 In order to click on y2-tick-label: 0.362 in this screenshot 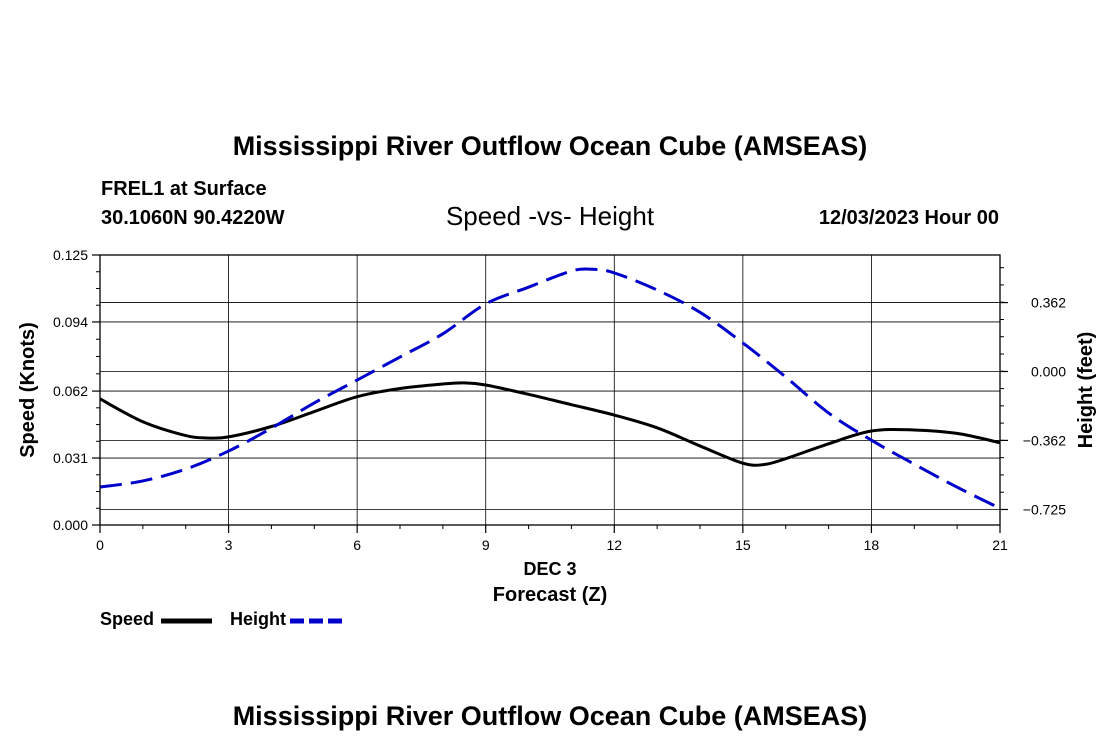, I will do `click(1048, 303)`.